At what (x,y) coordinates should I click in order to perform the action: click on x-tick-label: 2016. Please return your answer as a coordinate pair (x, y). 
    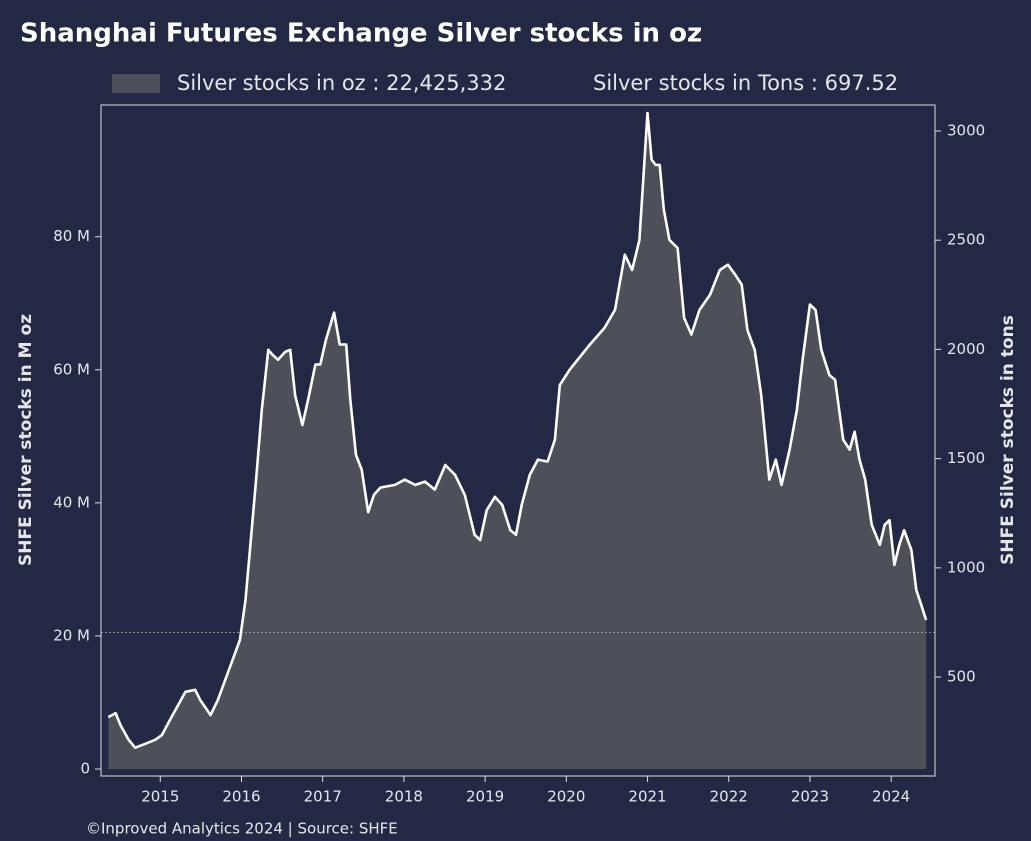
    Looking at the image, I should click on (241, 797).